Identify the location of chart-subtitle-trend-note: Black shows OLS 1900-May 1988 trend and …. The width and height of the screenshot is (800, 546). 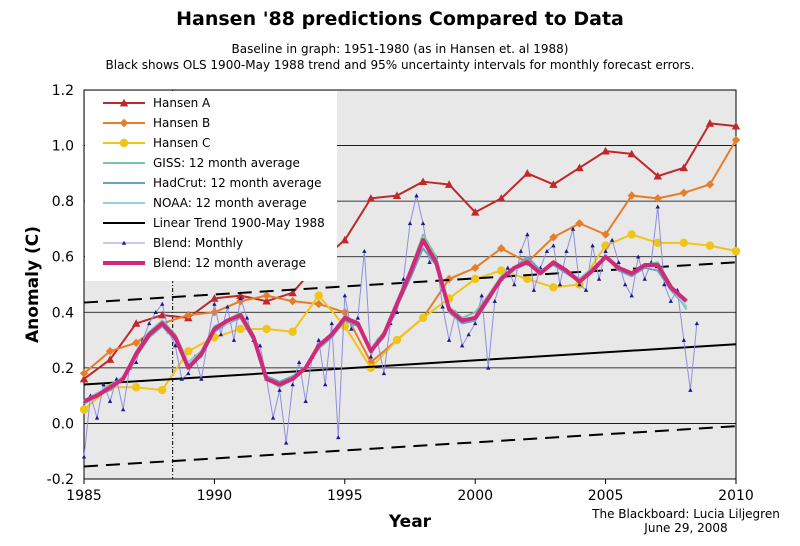
(400, 65).